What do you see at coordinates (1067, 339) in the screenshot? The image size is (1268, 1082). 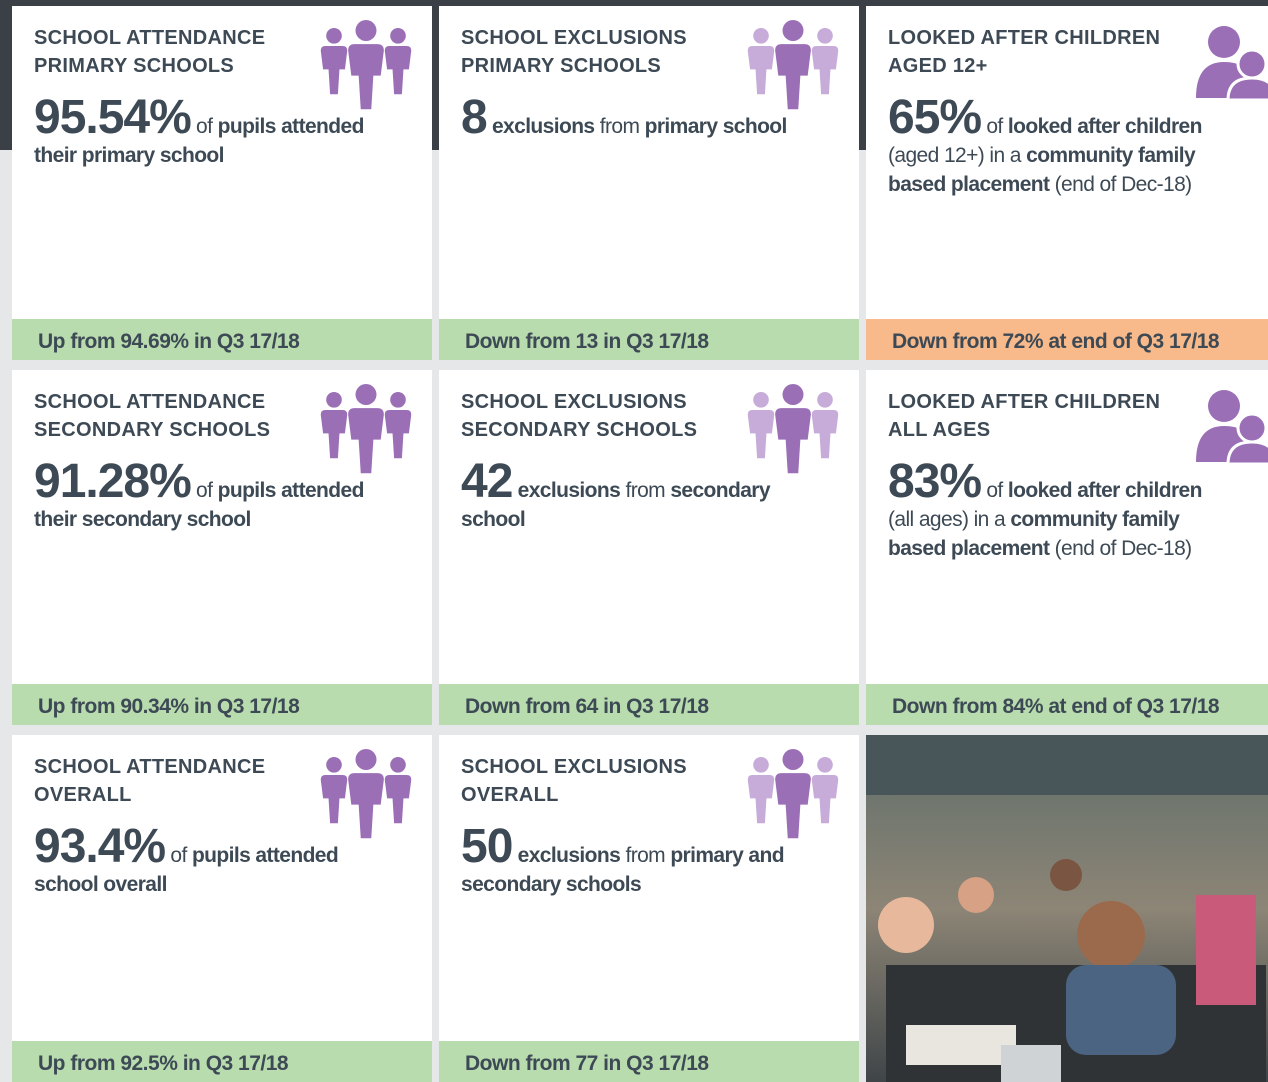 I see `card-footer: Down from 72% at end of Q3 17/18` at bounding box center [1067, 339].